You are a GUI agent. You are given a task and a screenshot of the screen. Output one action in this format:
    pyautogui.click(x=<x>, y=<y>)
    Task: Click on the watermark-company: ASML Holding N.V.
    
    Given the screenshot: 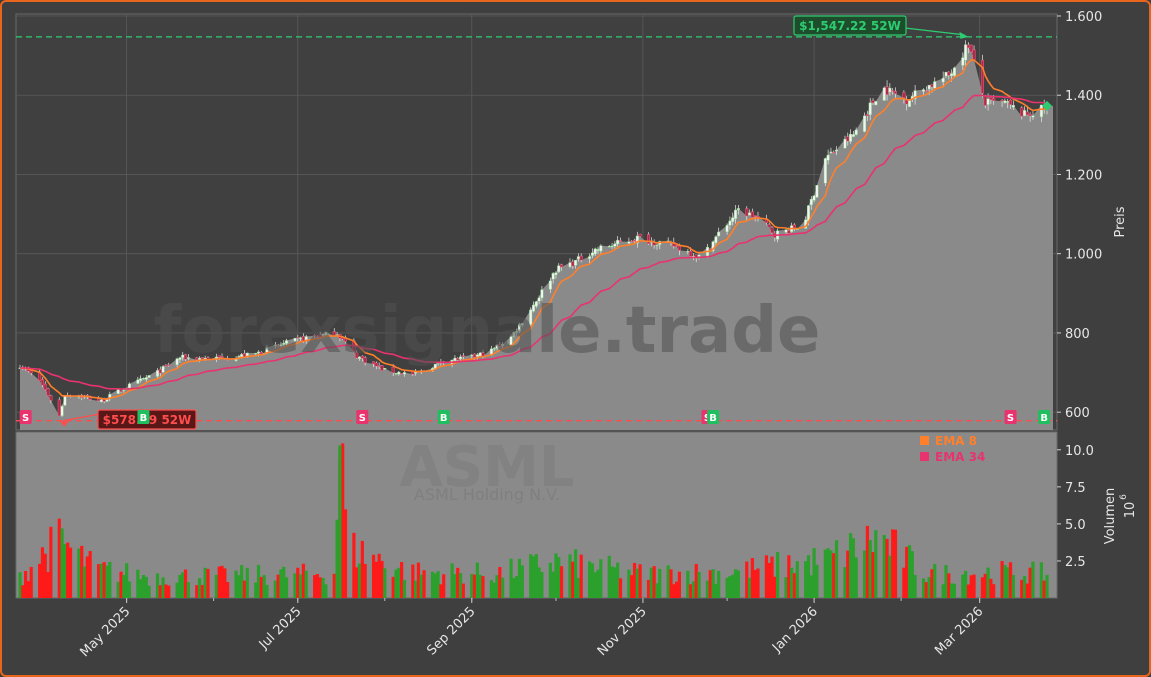 What is the action you would take?
    pyautogui.click(x=487, y=494)
    